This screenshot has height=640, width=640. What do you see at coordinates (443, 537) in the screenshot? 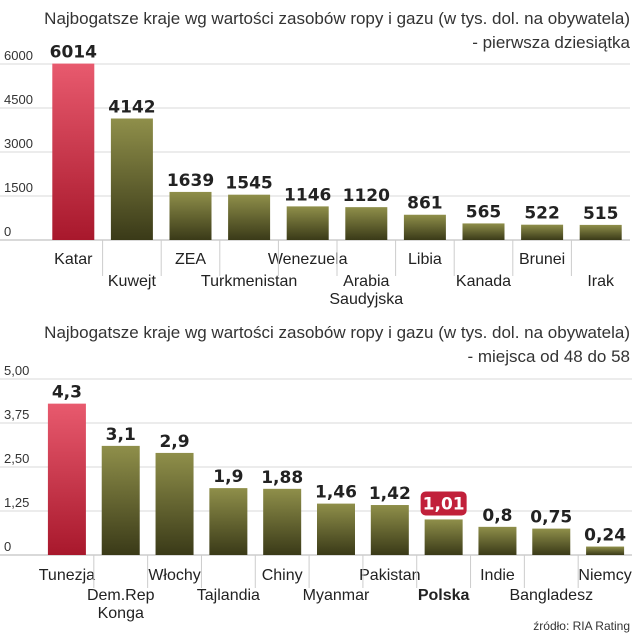
I see `bar-polska` at bounding box center [443, 537].